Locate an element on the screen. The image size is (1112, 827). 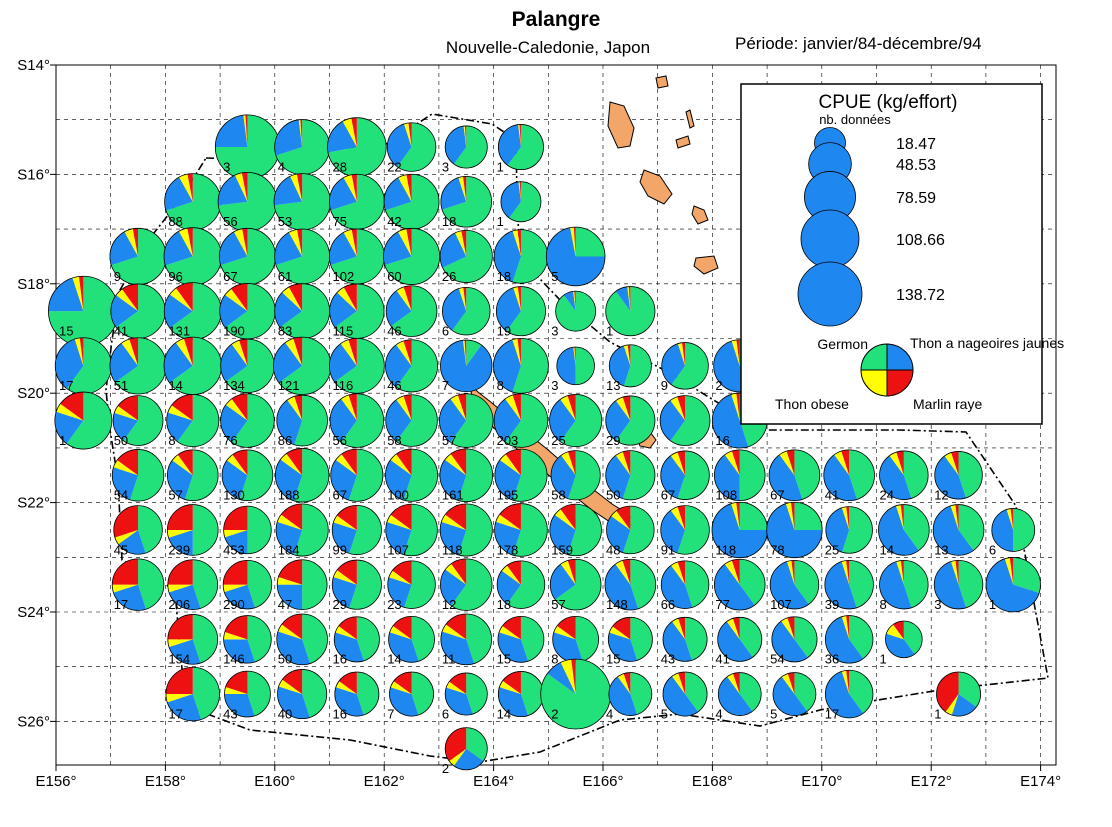
data-count-label: 102 is located at coordinates (344, 276).